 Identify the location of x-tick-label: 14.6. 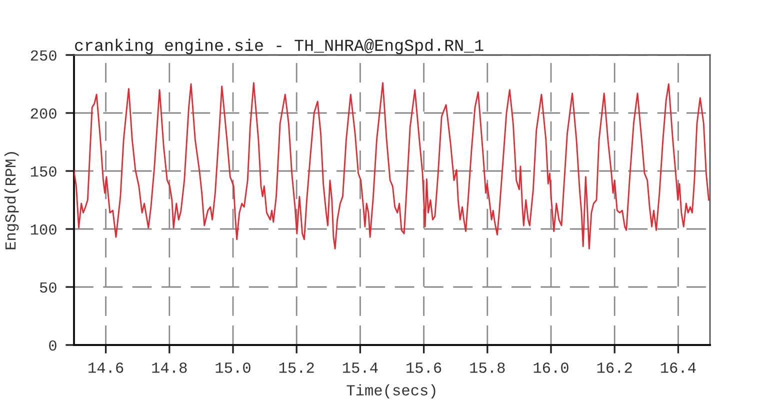
(106, 367).